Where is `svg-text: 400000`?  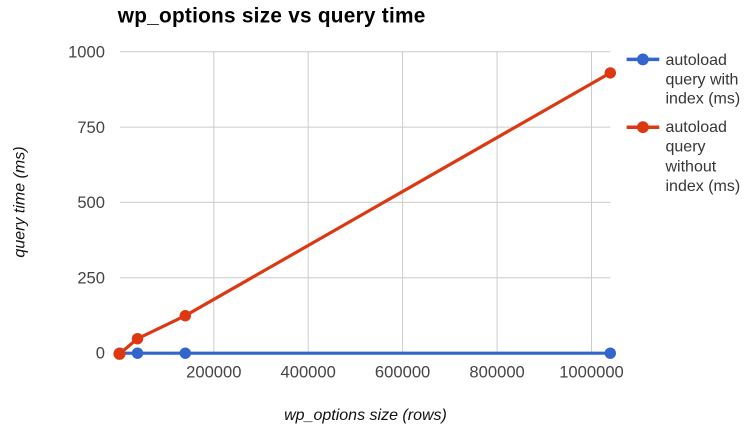
svg-text: 400000 is located at coordinates (308, 372).